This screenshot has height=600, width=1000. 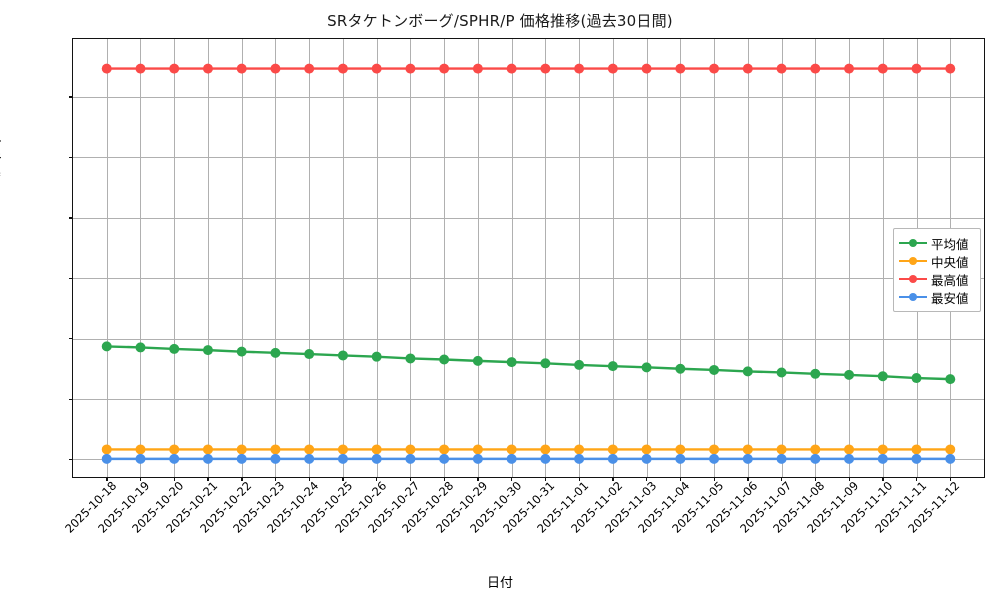 I want to click on legend-label: 最高値, so click(x=950, y=280).